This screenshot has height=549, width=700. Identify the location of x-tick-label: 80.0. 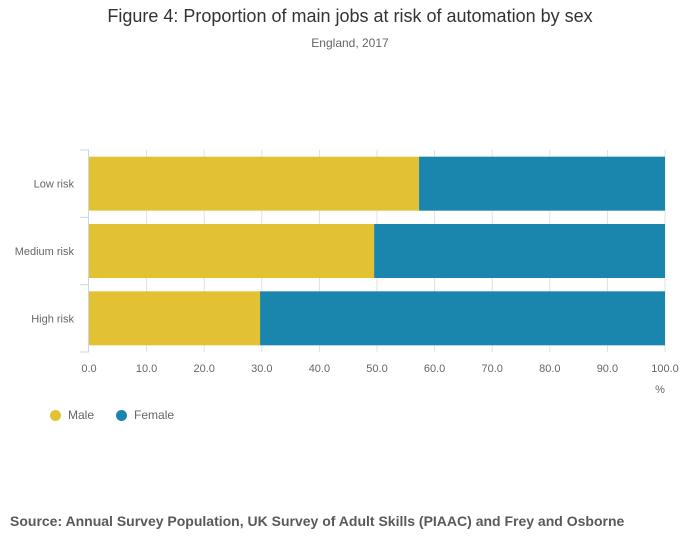
(549, 369).